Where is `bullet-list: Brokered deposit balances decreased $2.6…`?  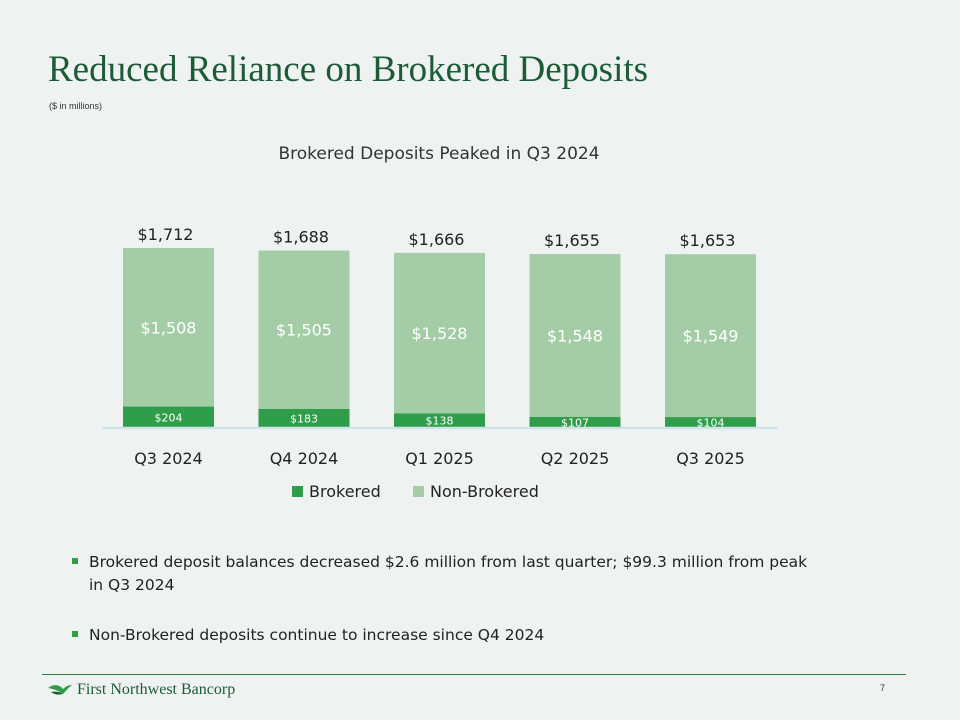
bullet-list: Brokered deposit balances decreased $2.6… is located at coordinates (440, 612).